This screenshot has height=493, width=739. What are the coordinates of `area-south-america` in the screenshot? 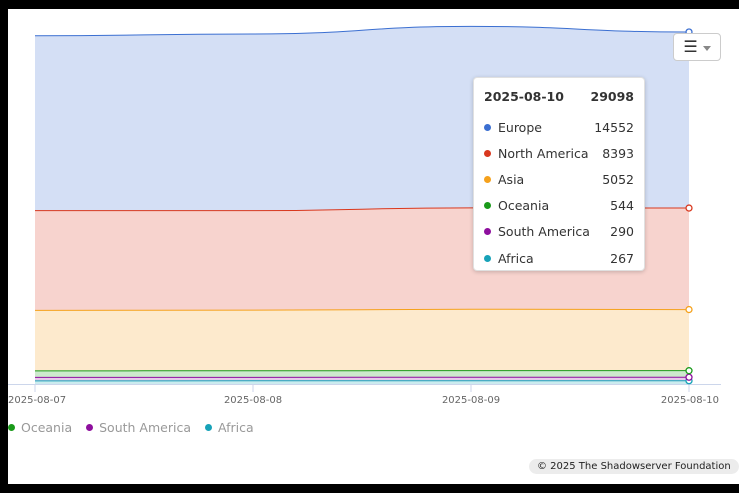 It's located at (362, 379).